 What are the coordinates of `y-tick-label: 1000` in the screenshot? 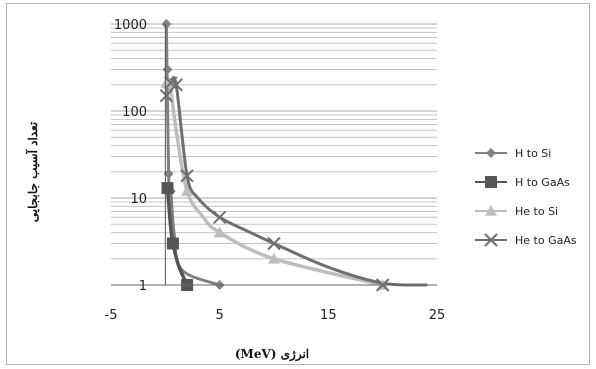 It's located at (130, 25).